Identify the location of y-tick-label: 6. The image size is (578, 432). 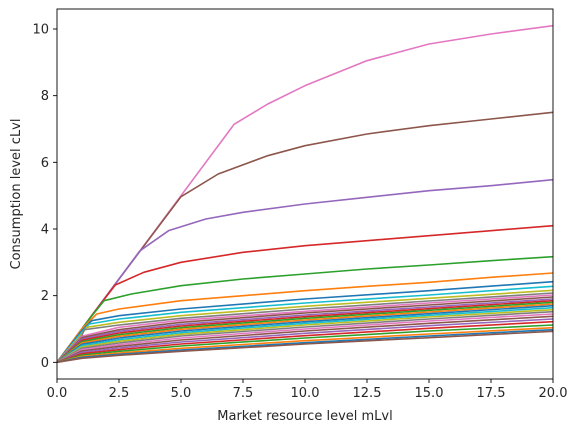
(45, 163).